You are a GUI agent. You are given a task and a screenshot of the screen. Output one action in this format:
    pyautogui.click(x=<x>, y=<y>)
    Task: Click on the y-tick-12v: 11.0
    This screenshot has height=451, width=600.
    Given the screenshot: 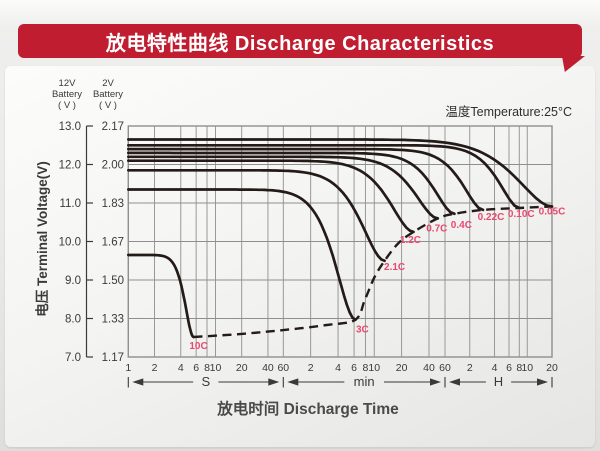 What is the action you would take?
    pyautogui.click(x=70, y=204)
    